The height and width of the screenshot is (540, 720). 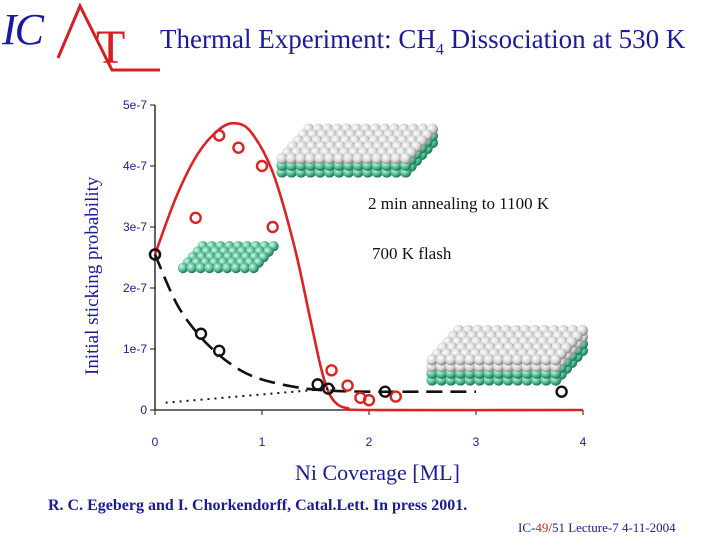 I want to click on slide-footer: IC-49/51 Lecture-7 4-11-2004, so click(x=597, y=527).